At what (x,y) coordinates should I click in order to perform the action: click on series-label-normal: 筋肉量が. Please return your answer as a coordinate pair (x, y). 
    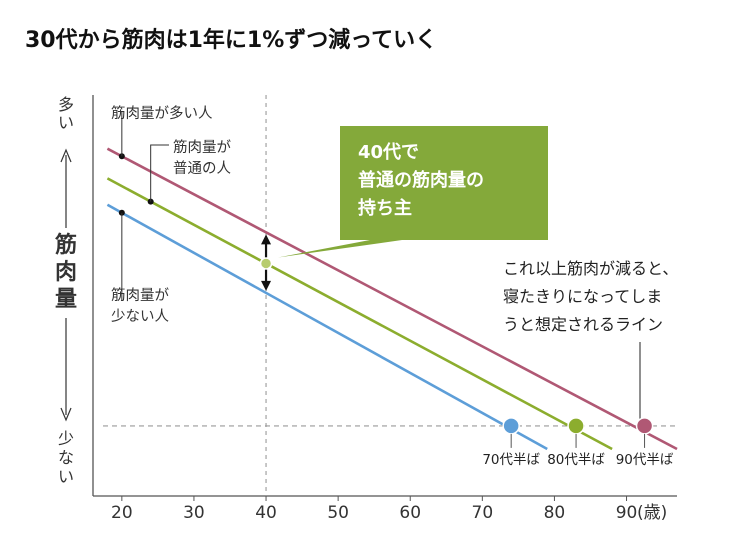
    Looking at the image, I should click on (202, 147).